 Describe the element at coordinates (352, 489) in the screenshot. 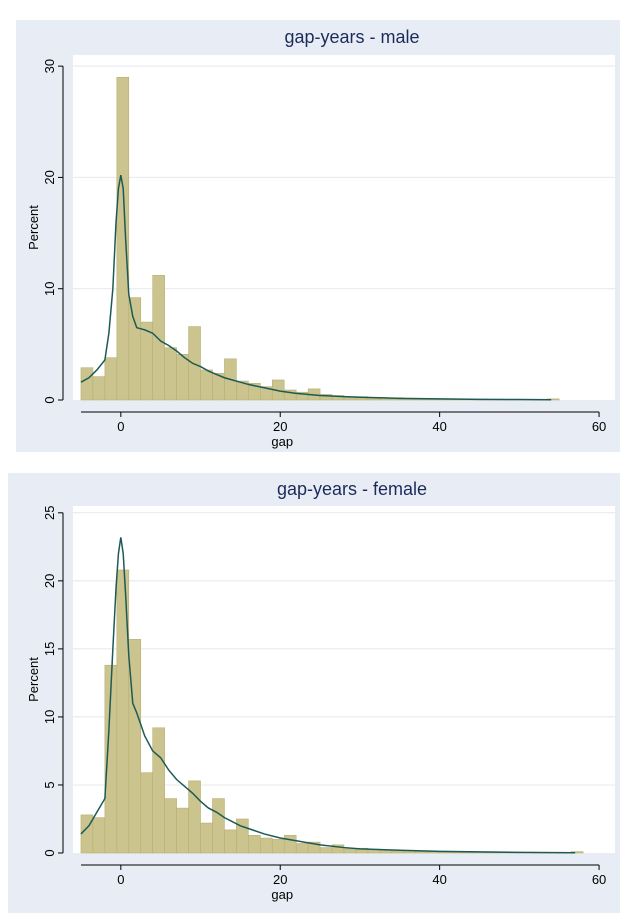

I see `chart-title: gap-years - female` at that location.